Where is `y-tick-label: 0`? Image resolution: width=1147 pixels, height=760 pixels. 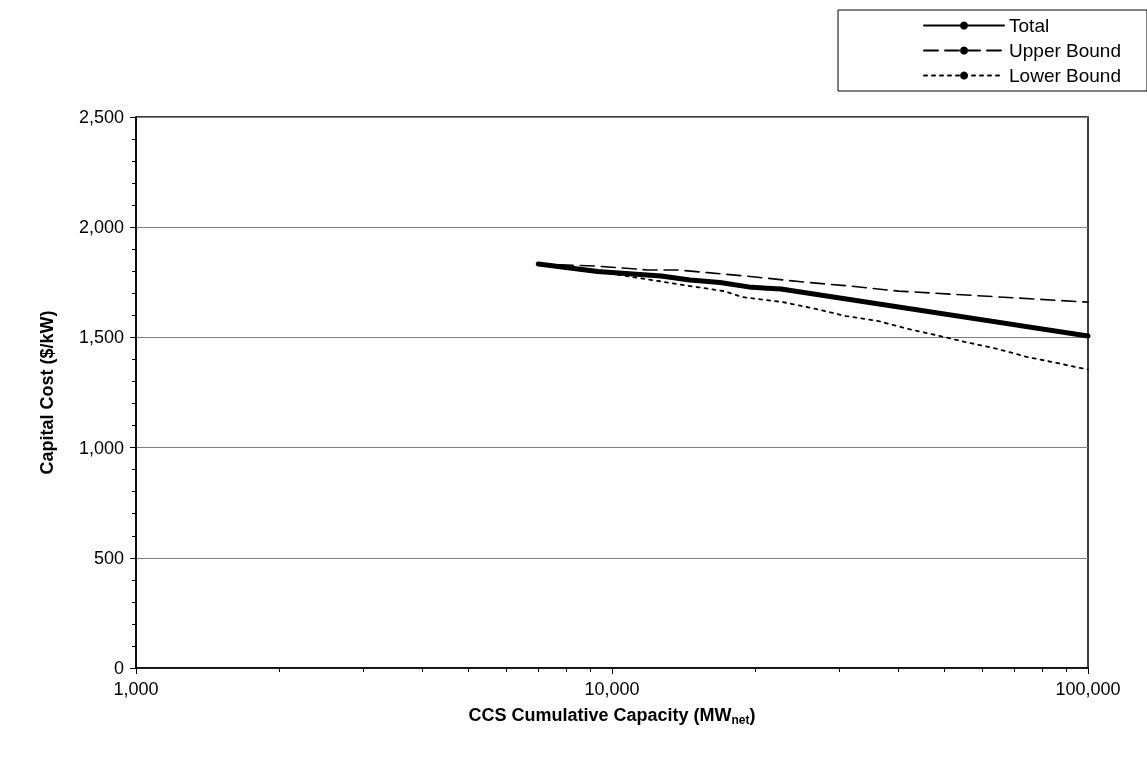
y-tick-label: 0 is located at coordinates (118, 668).